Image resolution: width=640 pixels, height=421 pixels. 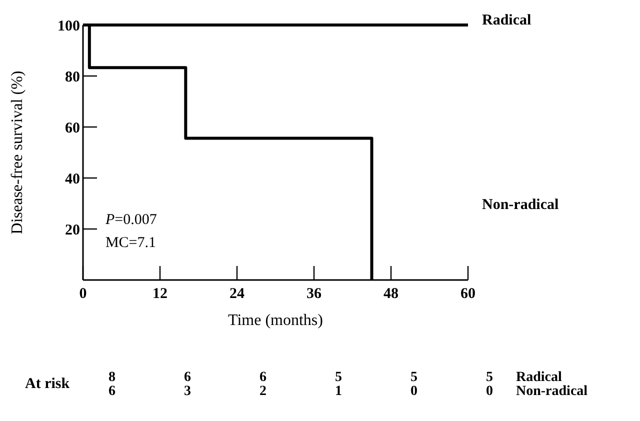 I want to click on y-tick-label: 60, so click(x=72, y=128).